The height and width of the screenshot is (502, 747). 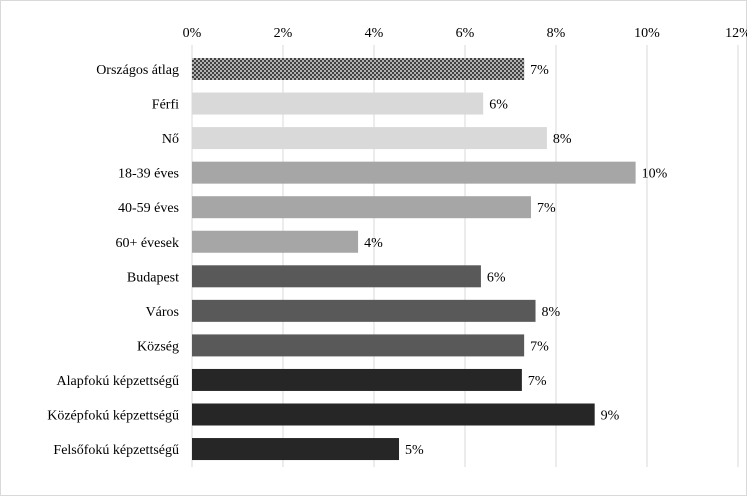 What do you see at coordinates (165, 105) in the screenshot?
I see `category-label: Férfi` at bounding box center [165, 105].